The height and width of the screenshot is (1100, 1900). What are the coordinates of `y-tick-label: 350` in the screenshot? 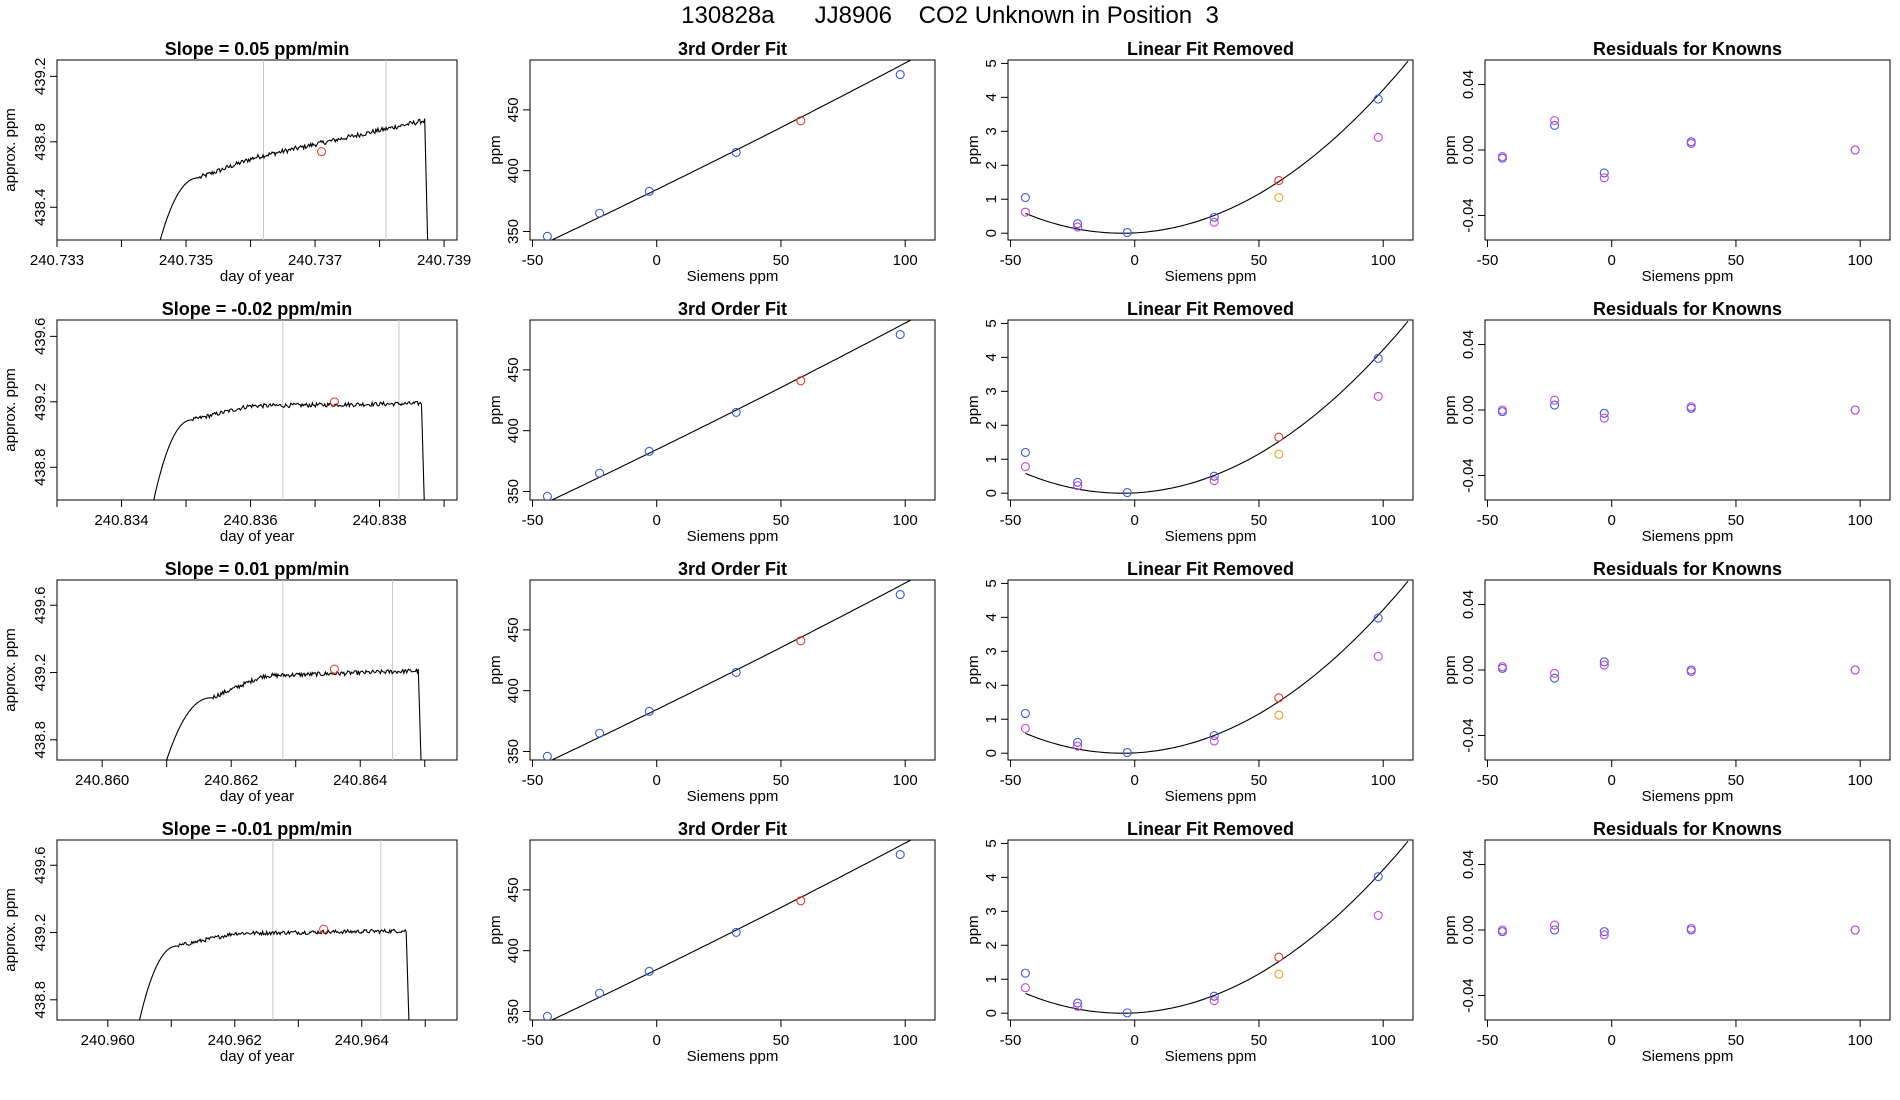 It's located at (513, 751).